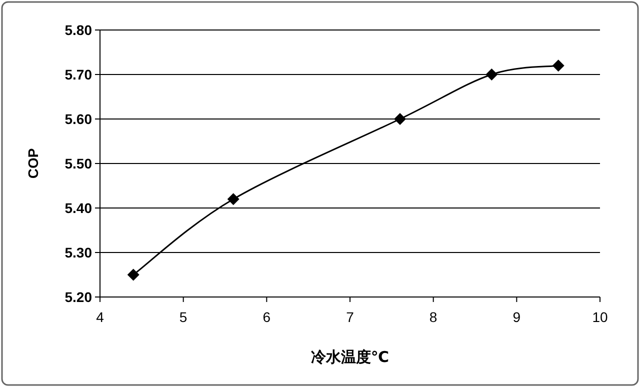  Describe the element at coordinates (33, 163) in the screenshot. I see `y-axis-title: COP` at that location.